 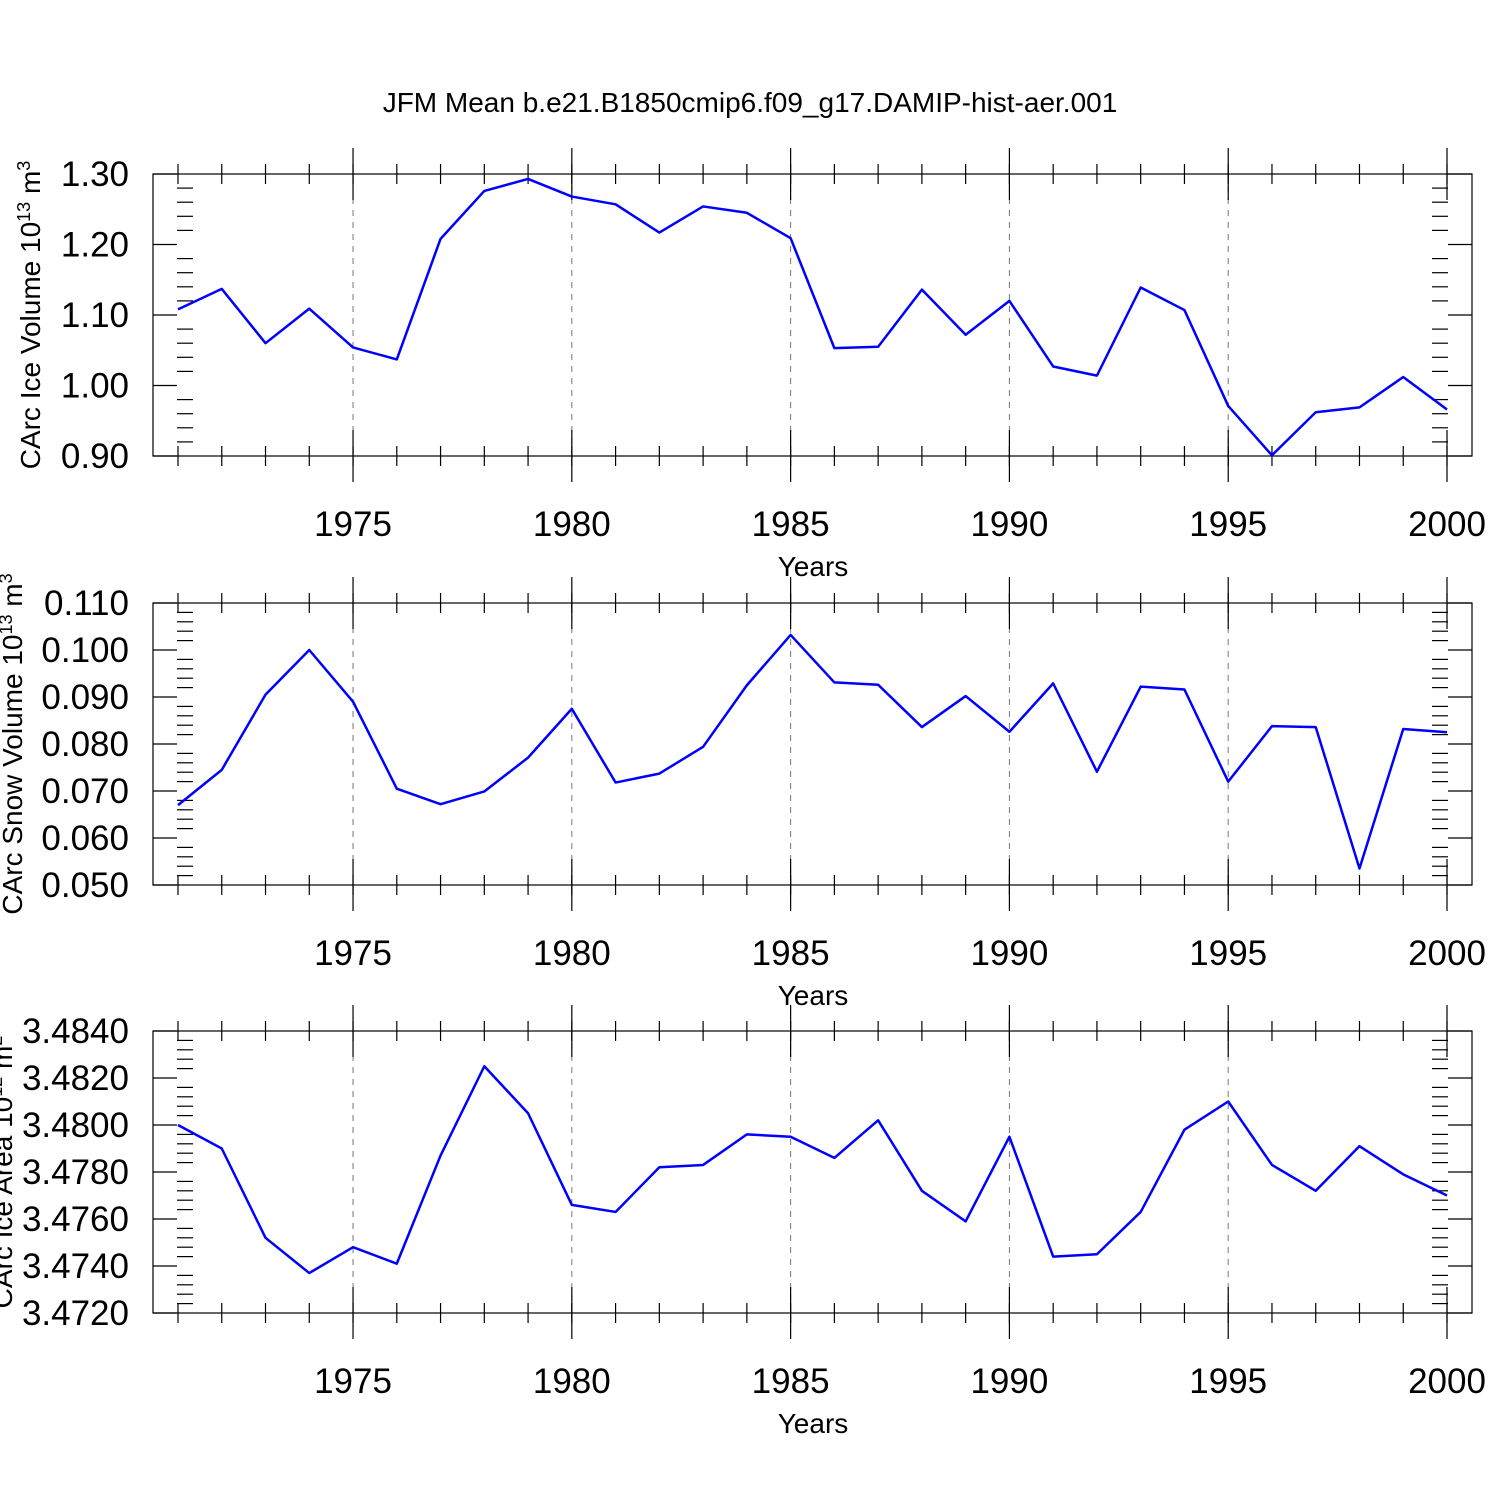 I want to click on y-tick-label: 3.4820, so click(x=75, y=1078).